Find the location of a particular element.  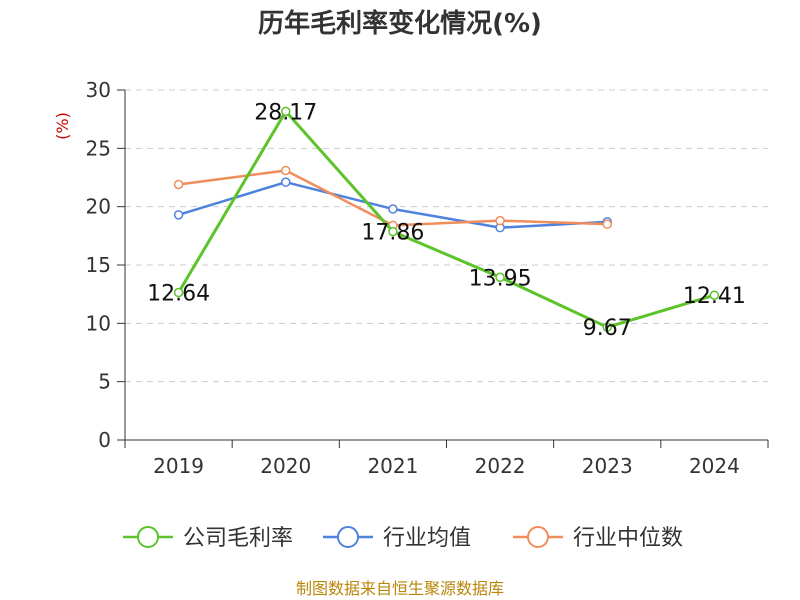

data-label: 12.41 is located at coordinates (714, 296).